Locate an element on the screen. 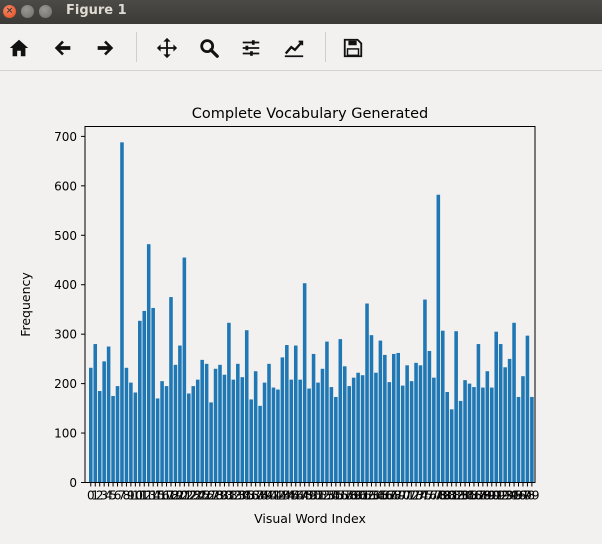  toolbar-separator is located at coordinates (136, 47).